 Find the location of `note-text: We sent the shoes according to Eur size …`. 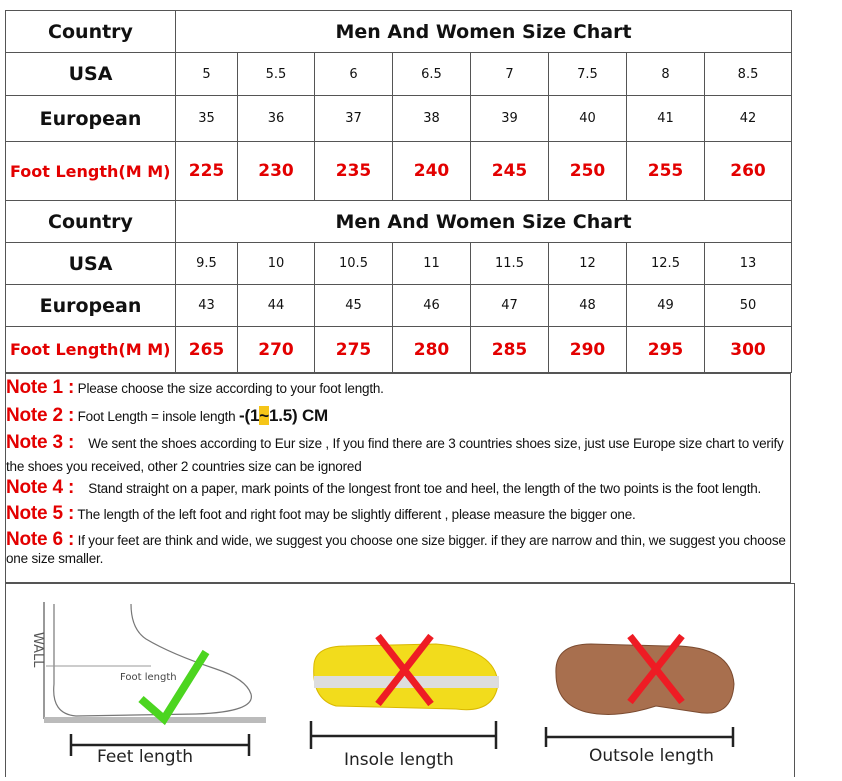

note-text: We sent the shoes according to Eur size … is located at coordinates (397, 455).